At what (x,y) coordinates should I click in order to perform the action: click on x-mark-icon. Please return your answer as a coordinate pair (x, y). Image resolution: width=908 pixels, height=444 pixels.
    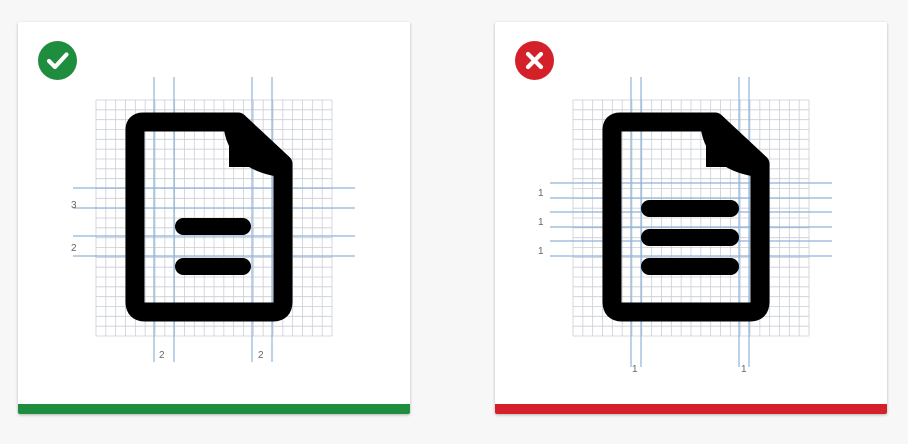
    Looking at the image, I should click on (534, 60).